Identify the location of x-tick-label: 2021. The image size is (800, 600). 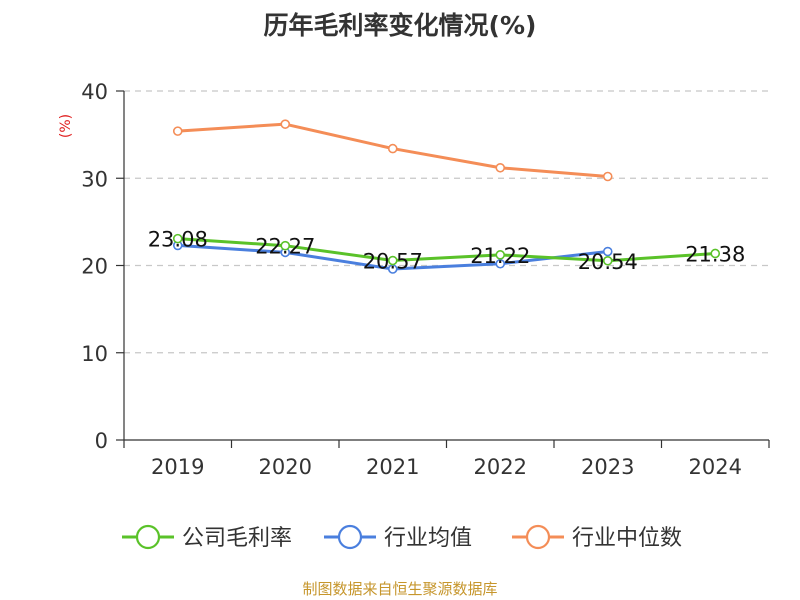
(392, 467).